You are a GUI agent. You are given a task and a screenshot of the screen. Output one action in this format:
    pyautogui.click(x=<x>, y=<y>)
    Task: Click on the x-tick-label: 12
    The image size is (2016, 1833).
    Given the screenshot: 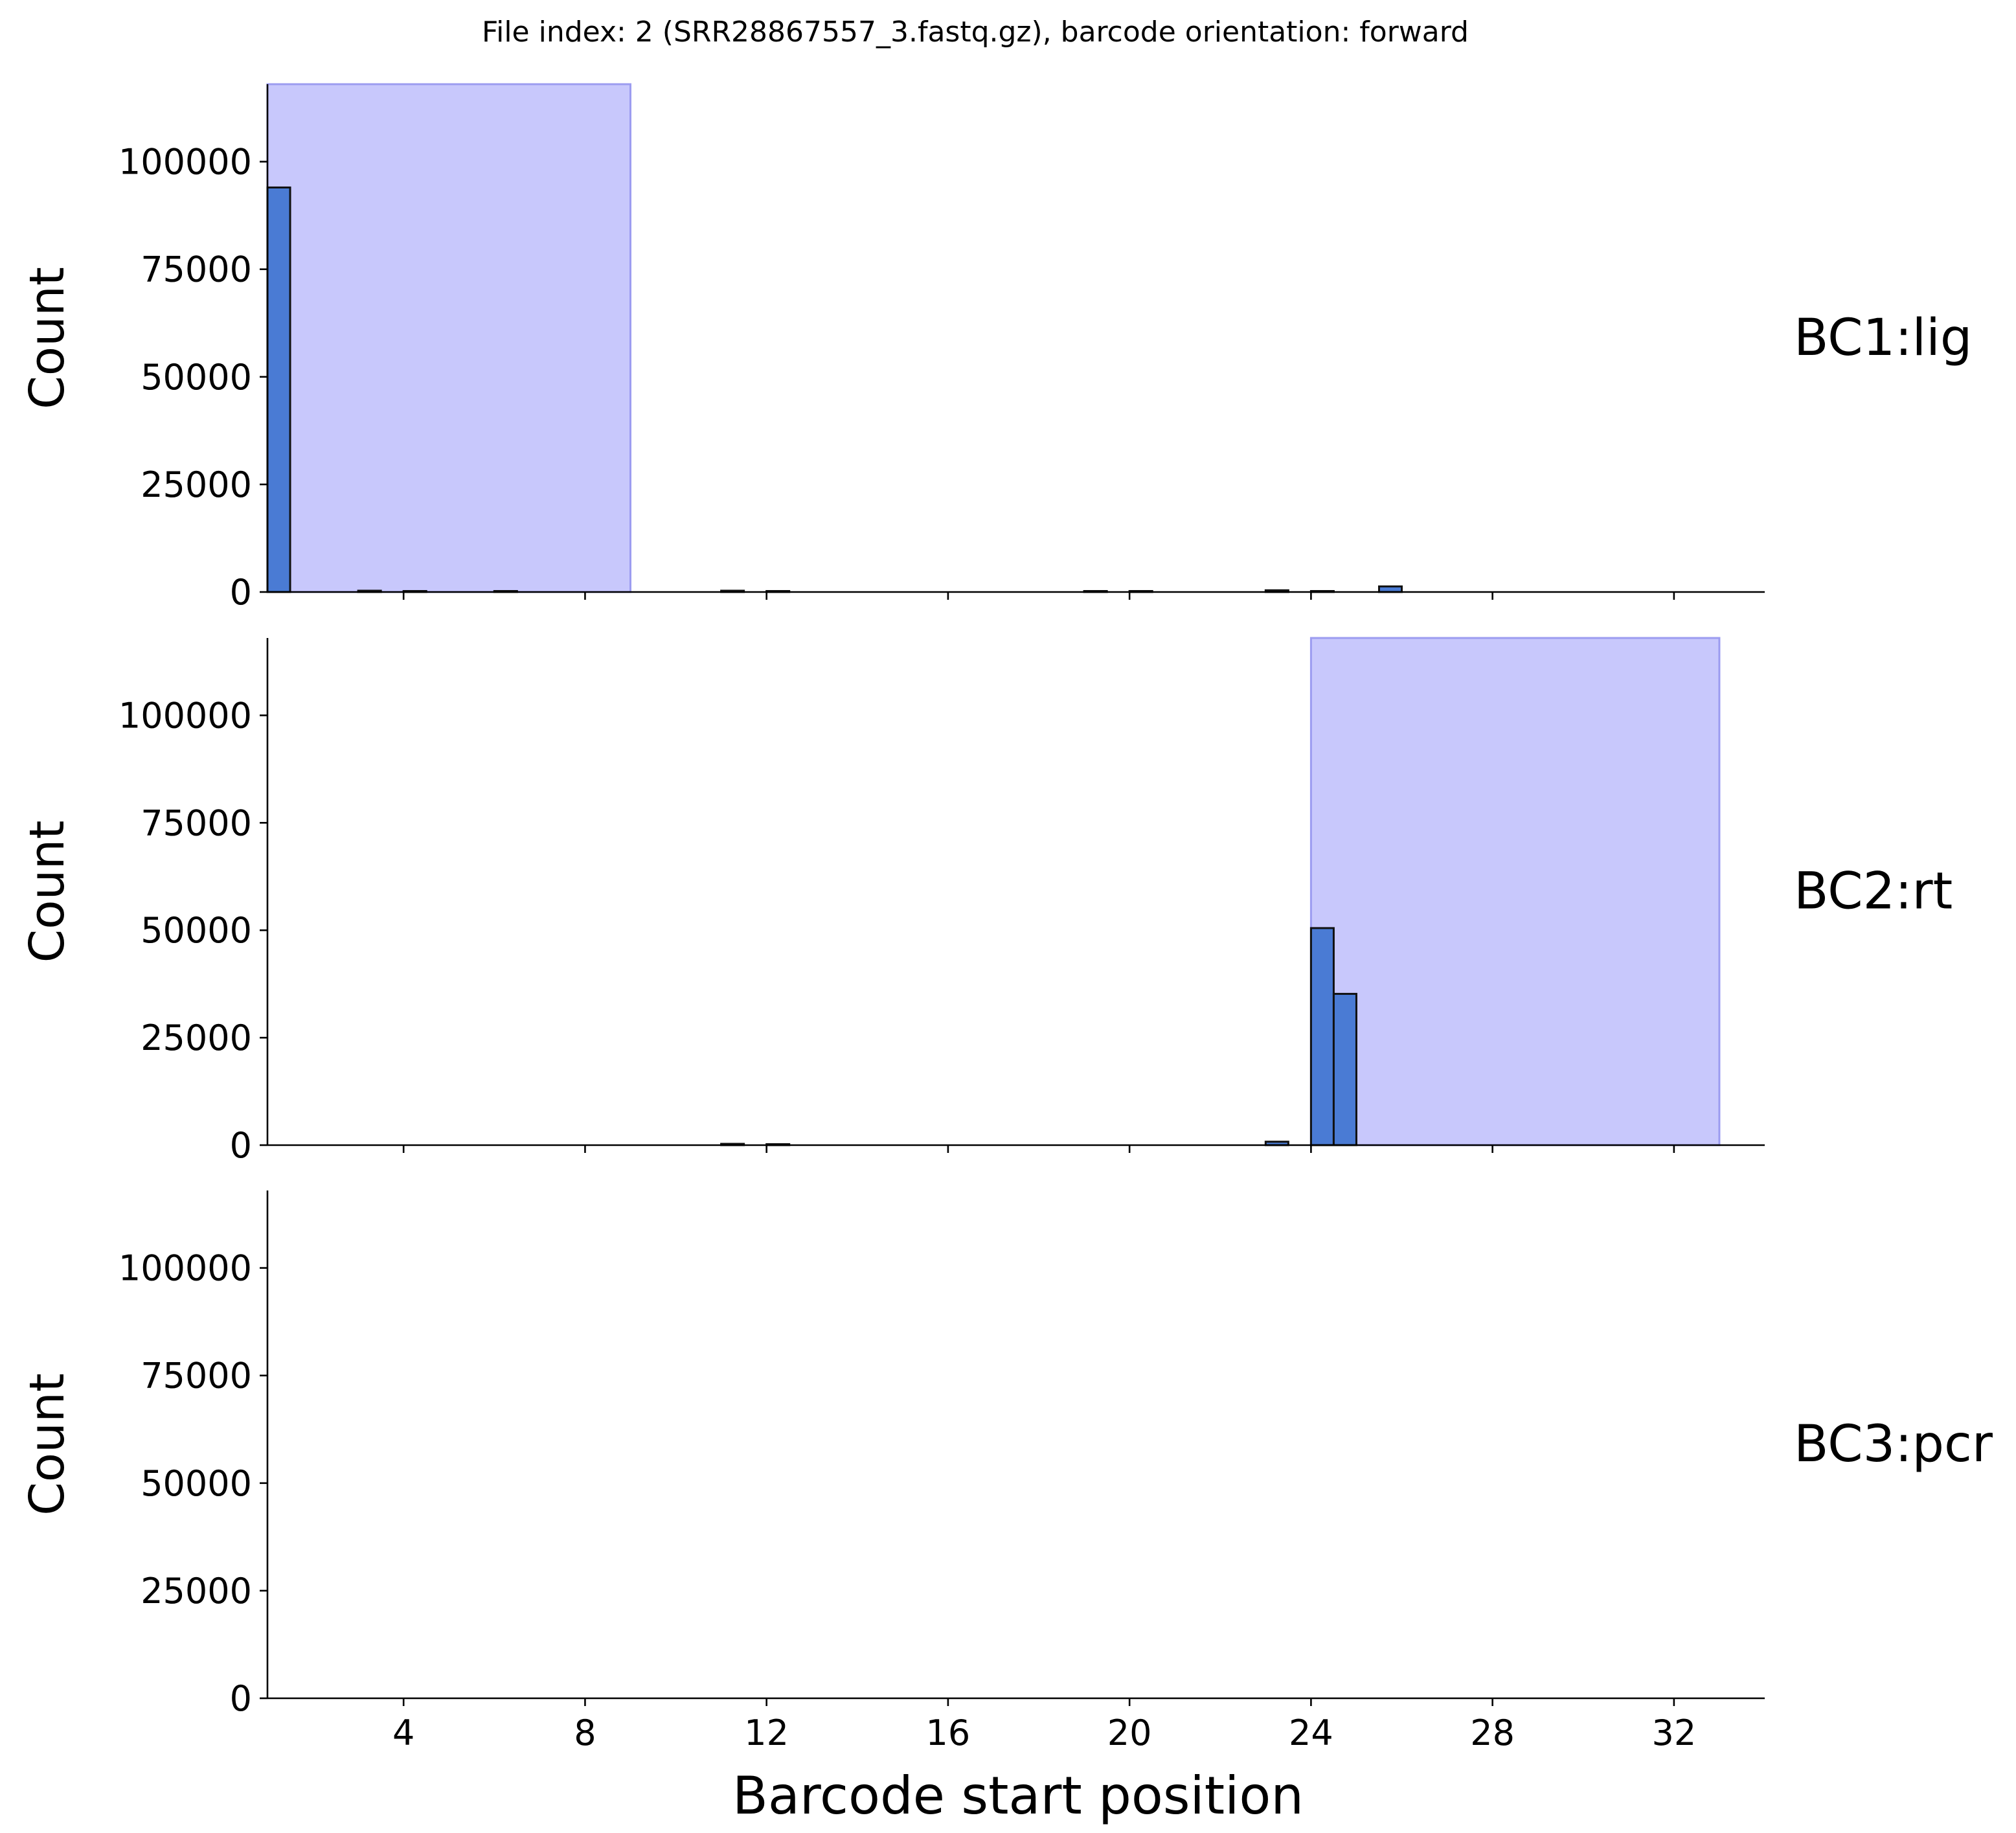 What is the action you would take?
    pyautogui.click(x=766, y=1733)
    